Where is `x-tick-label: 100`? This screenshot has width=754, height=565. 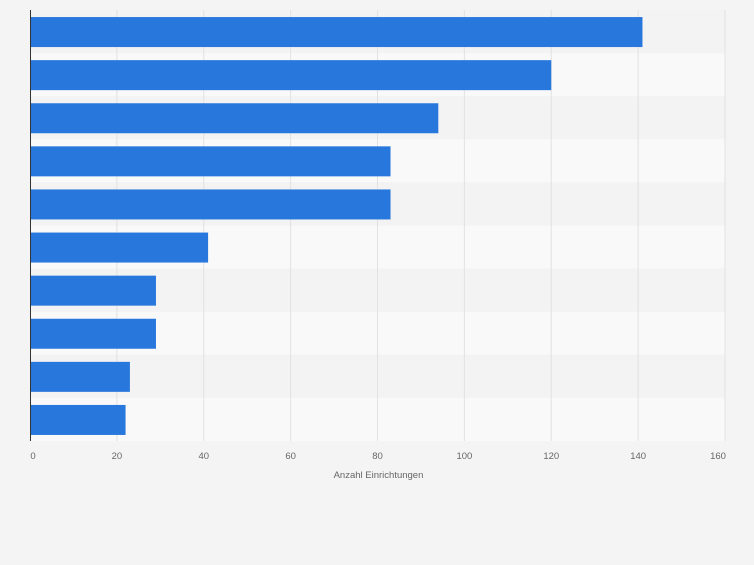
x-tick-label: 100 is located at coordinates (464, 456).